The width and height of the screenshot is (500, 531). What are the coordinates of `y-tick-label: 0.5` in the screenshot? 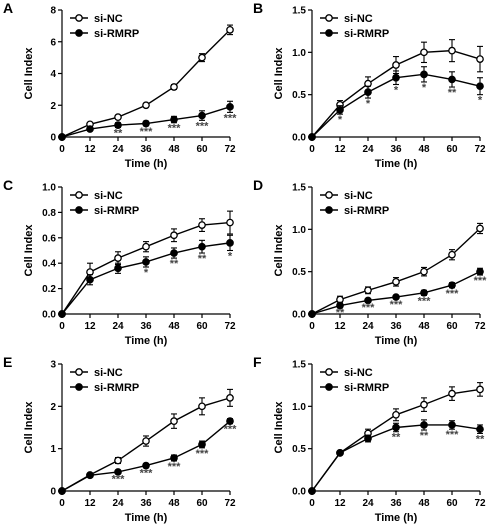 It's located at (299, 449).